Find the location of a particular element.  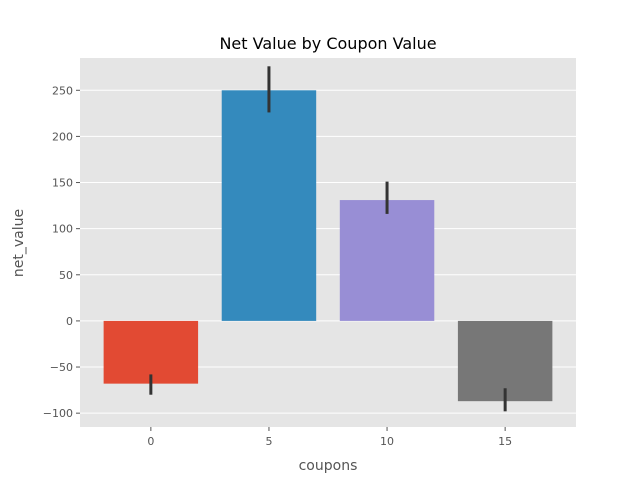

y-tick-label: 250 is located at coordinates (62, 90).